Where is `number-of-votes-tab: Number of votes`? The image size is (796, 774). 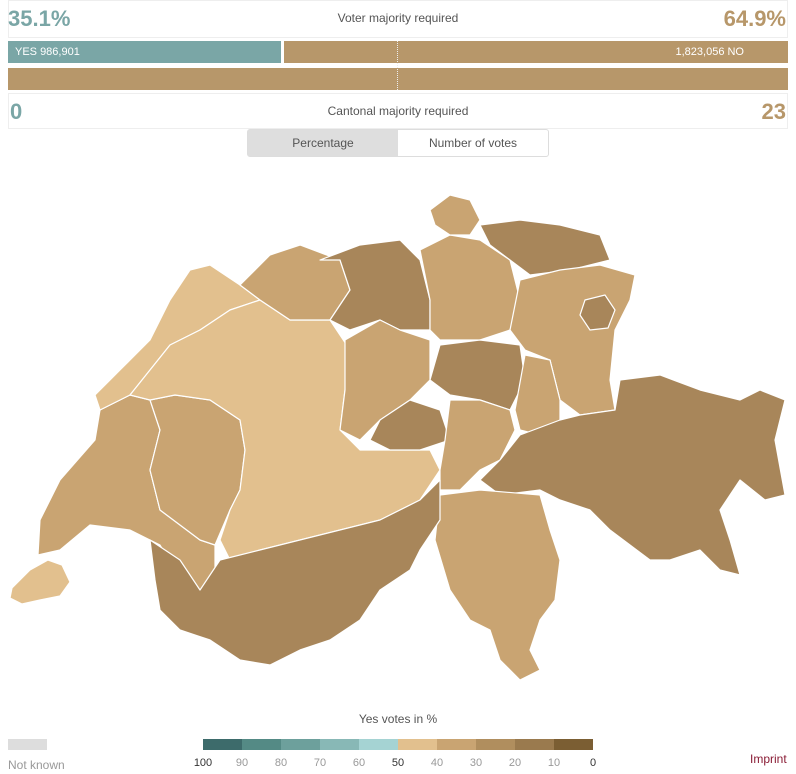
number-of-votes-tab: Number of votes is located at coordinates (473, 143).